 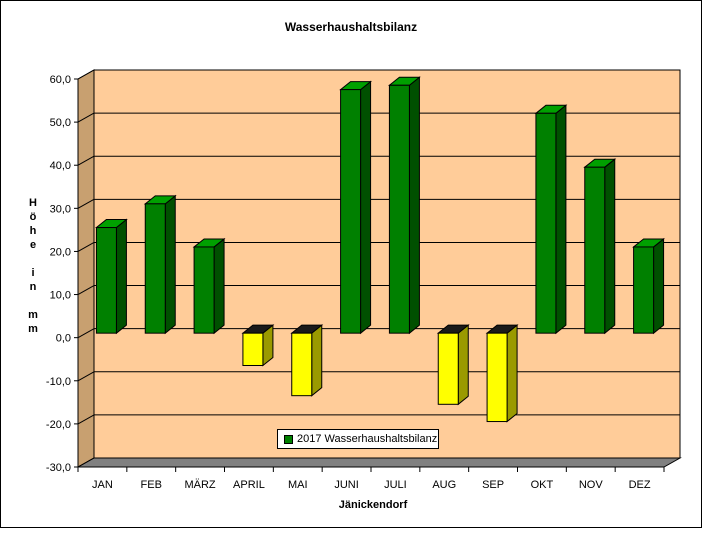 I want to click on legend-swatch, so click(x=288, y=439).